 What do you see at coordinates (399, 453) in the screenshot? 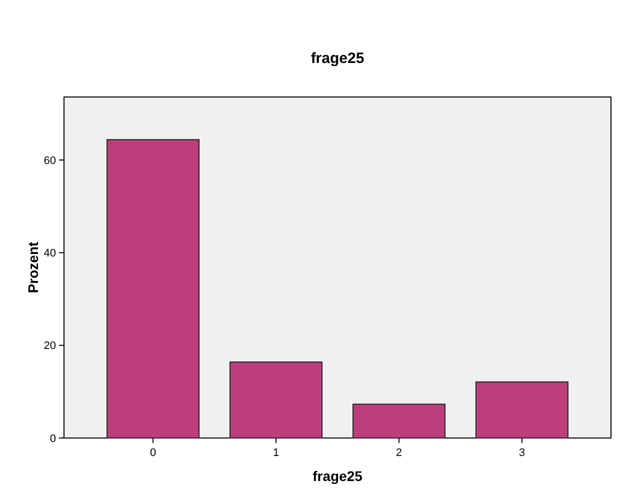
I see `x-tick-label: 2` at bounding box center [399, 453].